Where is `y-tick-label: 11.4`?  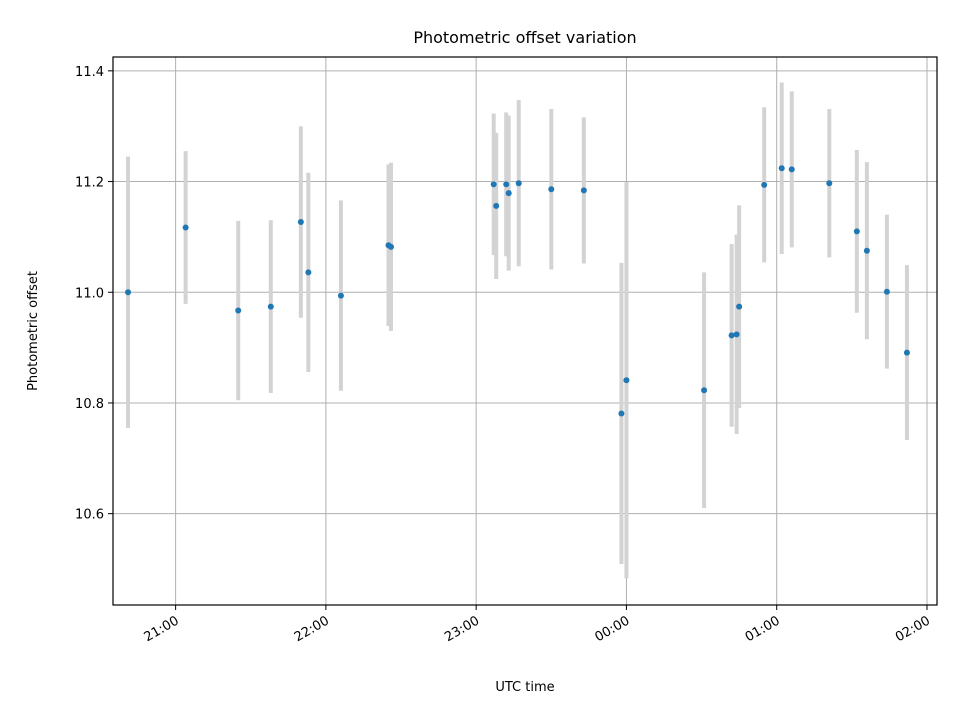
y-tick-label: 11.4 is located at coordinates (89, 72).